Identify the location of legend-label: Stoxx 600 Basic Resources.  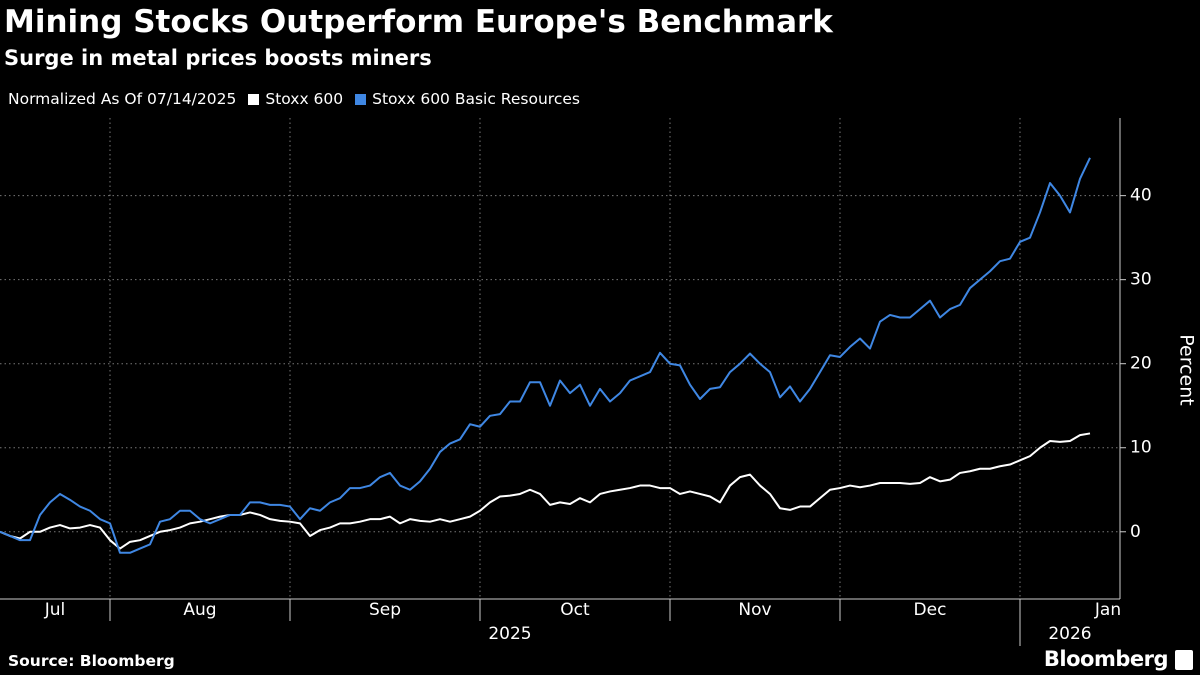
(476, 99).